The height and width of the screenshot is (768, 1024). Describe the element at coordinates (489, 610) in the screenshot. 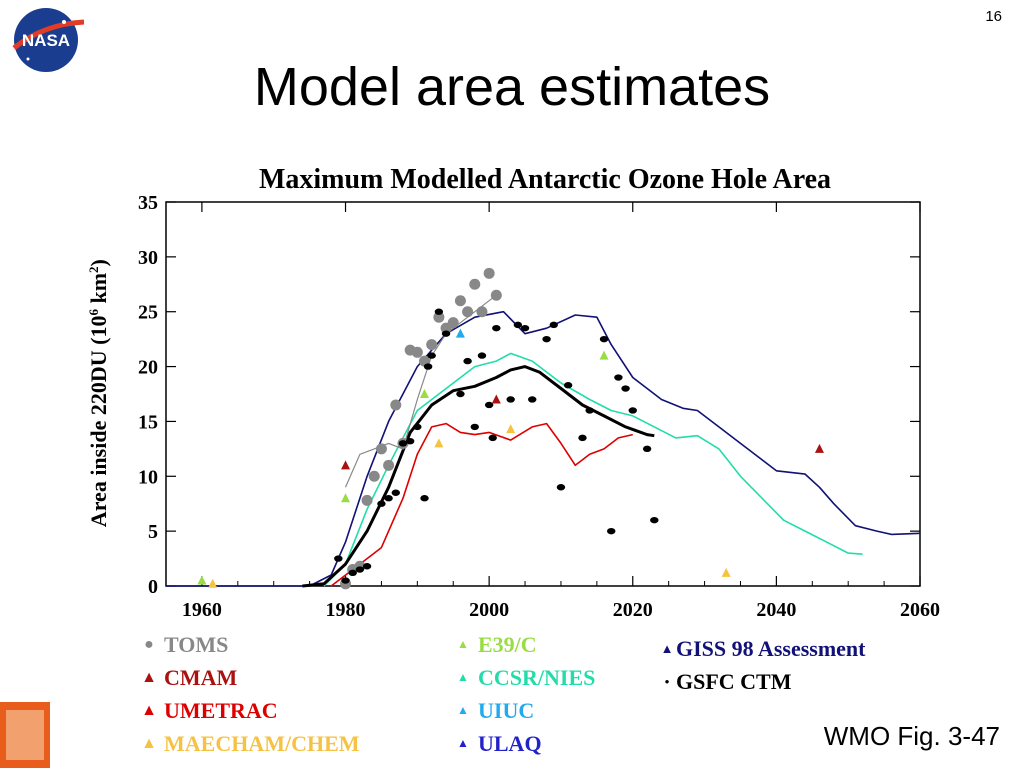

I see `x-tick-label: 2000` at that location.